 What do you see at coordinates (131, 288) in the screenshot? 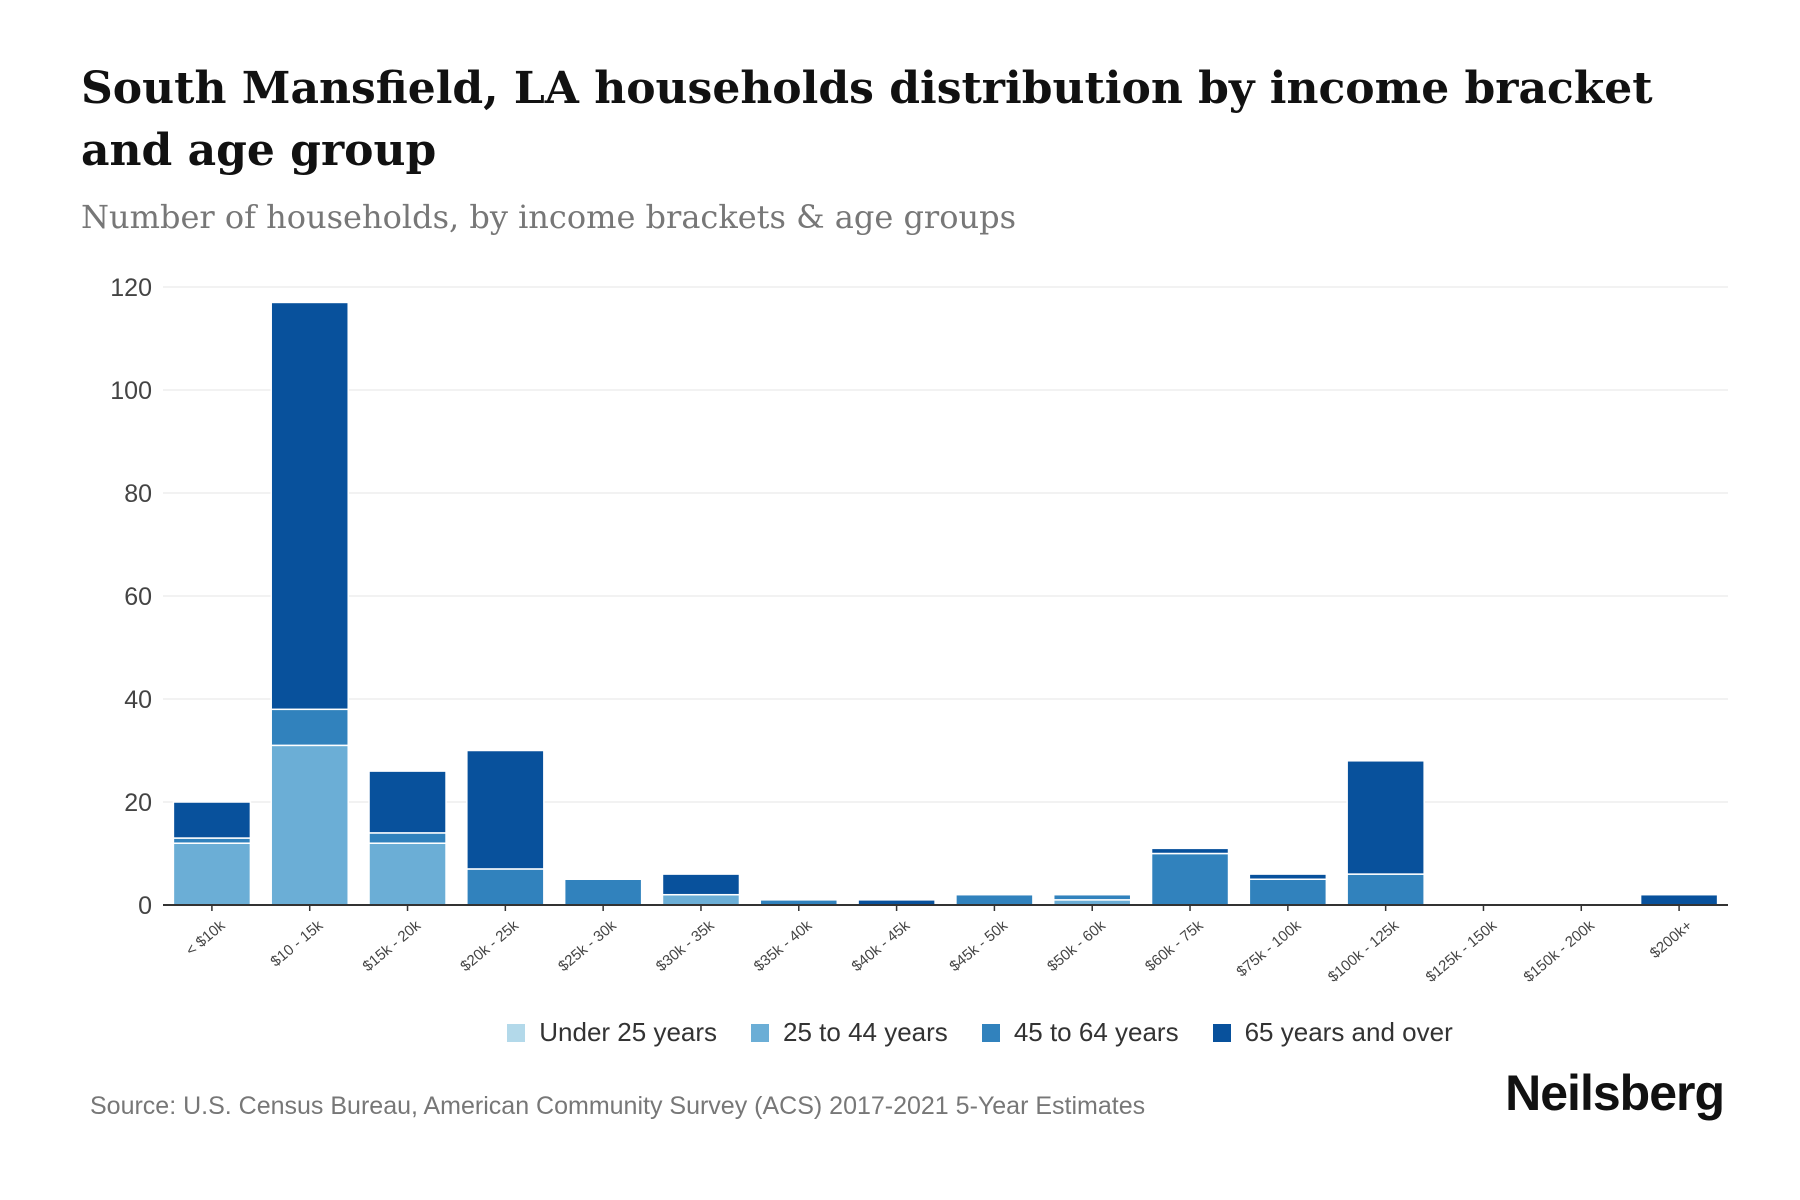
I see `y-tick-label: 120` at bounding box center [131, 288].